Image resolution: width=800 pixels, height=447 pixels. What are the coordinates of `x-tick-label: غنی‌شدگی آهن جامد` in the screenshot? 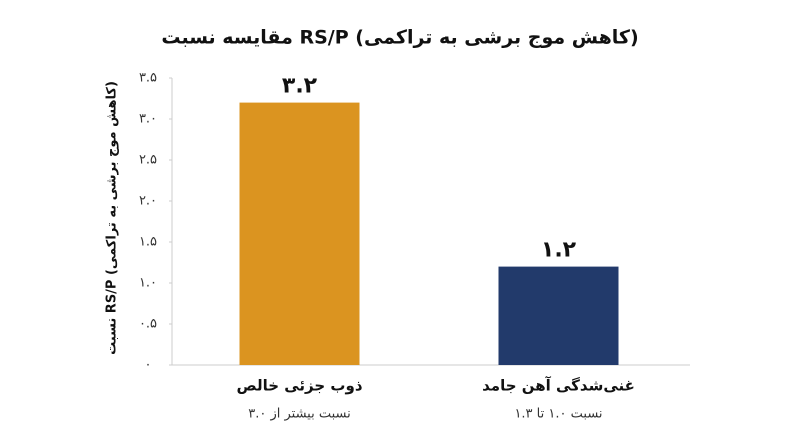 It's located at (558, 386).